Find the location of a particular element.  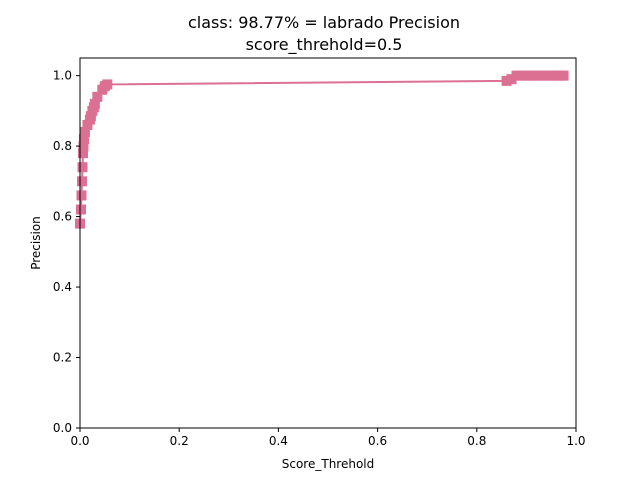

y-tick-label: 1.0 is located at coordinates (62, 76).